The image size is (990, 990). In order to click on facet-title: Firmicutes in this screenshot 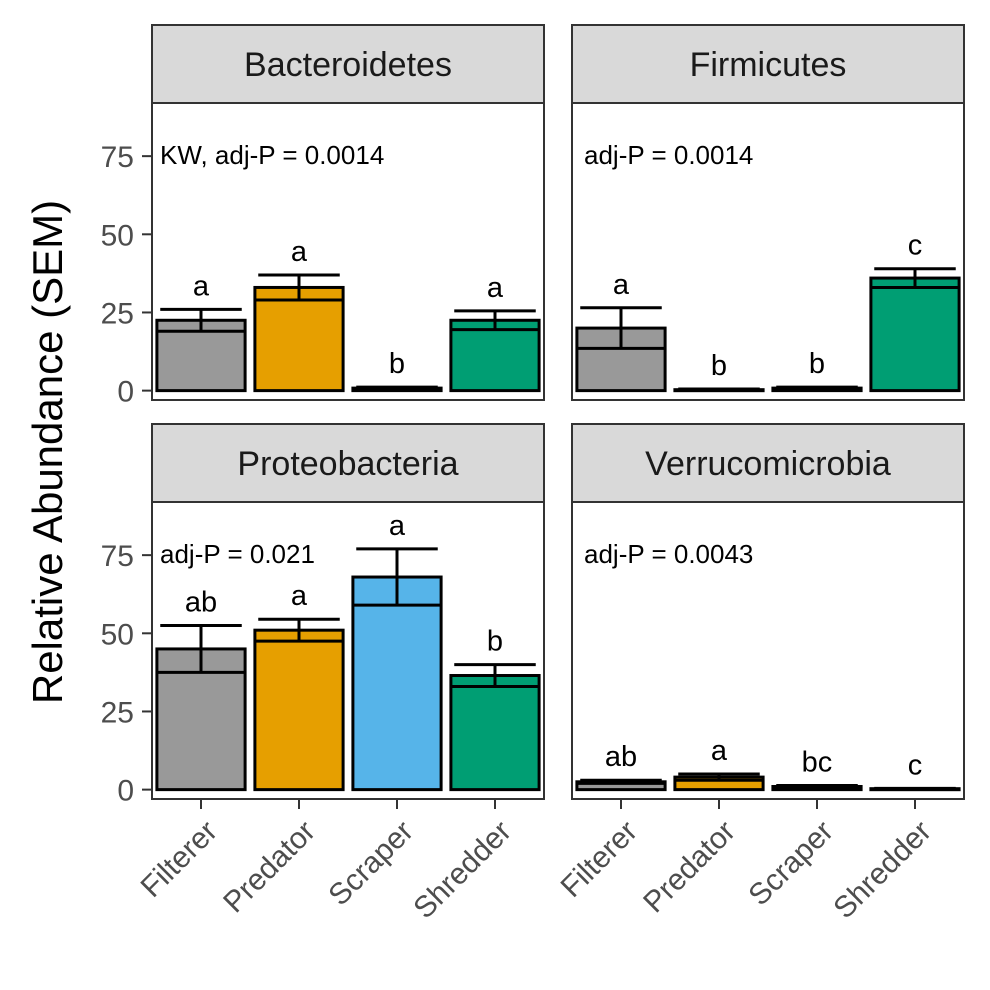, I will do `click(768, 65)`.